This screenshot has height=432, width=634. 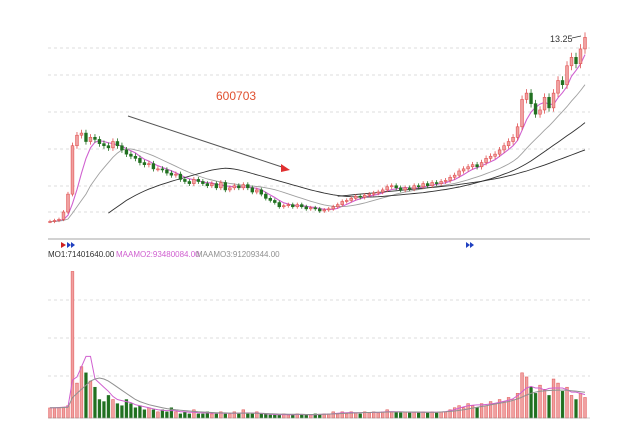 I want to click on trend-arrow-icon, so click(x=285, y=168).